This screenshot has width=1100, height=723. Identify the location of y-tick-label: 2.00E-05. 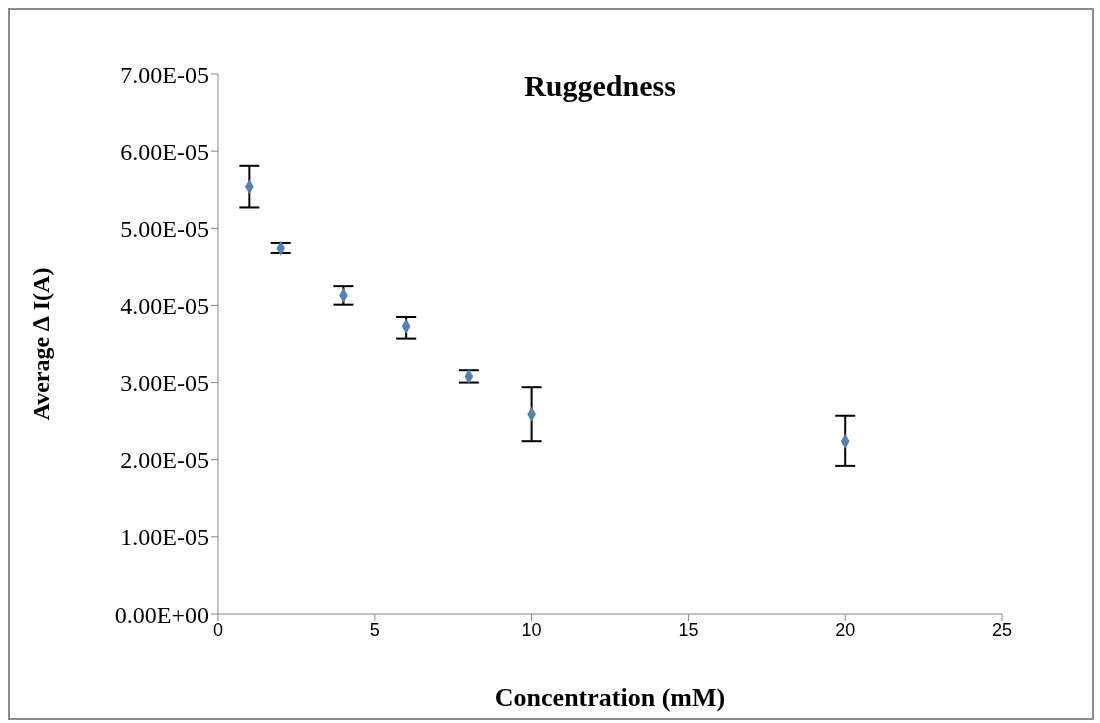
(164, 460).